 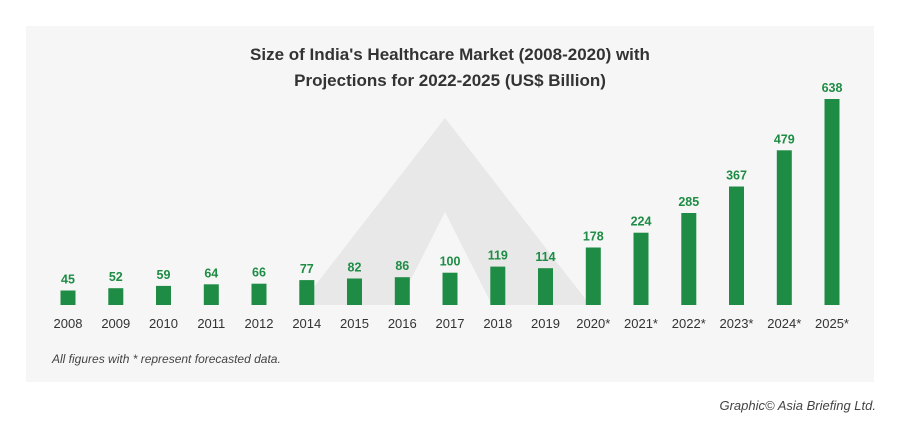 What do you see at coordinates (641, 222) in the screenshot?
I see `value-label: 224` at bounding box center [641, 222].